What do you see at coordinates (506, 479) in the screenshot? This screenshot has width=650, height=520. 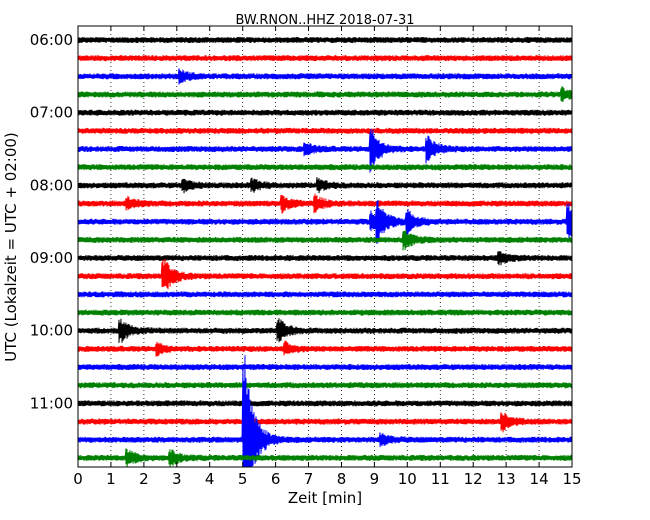 I see `x-tick-label: 13` at bounding box center [506, 479].